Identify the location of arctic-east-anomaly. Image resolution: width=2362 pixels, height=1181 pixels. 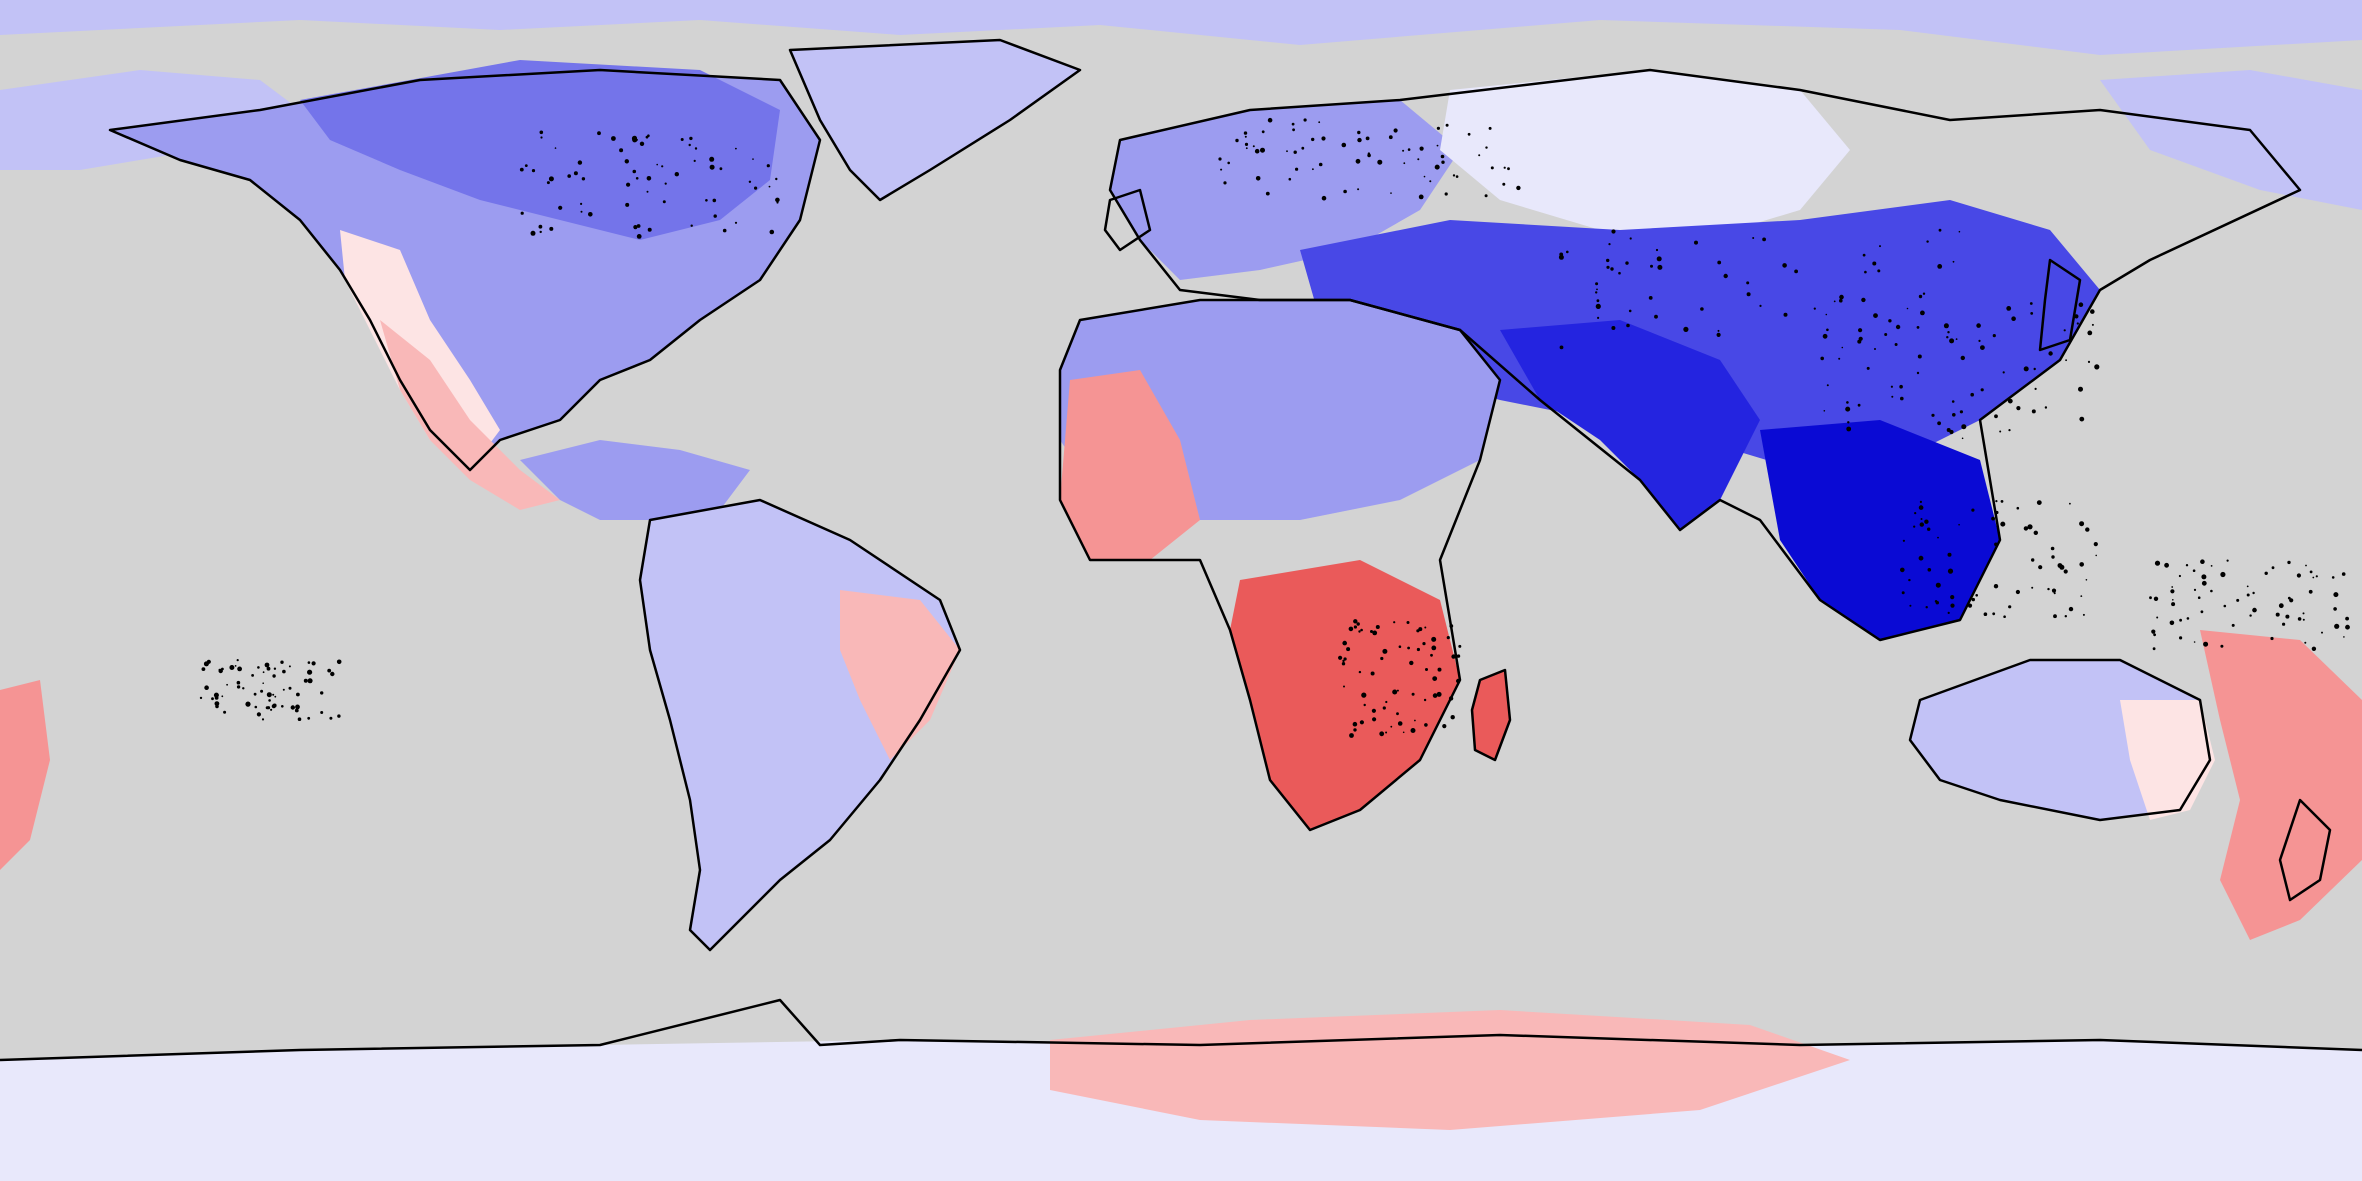
(2231, 140).